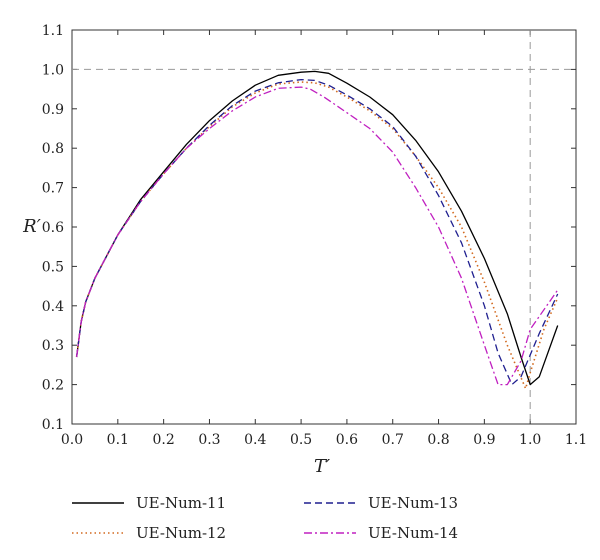  What do you see at coordinates (181, 503) in the screenshot?
I see `legend-label: UE-Num-11` at bounding box center [181, 503].